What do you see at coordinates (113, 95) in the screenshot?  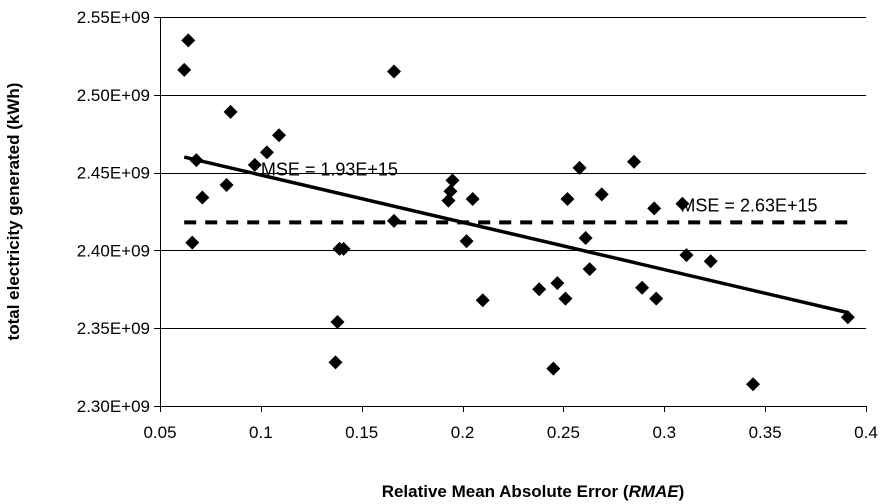 I see `y-tick-label: 2.50E+09` at bounding box center [113, 95].